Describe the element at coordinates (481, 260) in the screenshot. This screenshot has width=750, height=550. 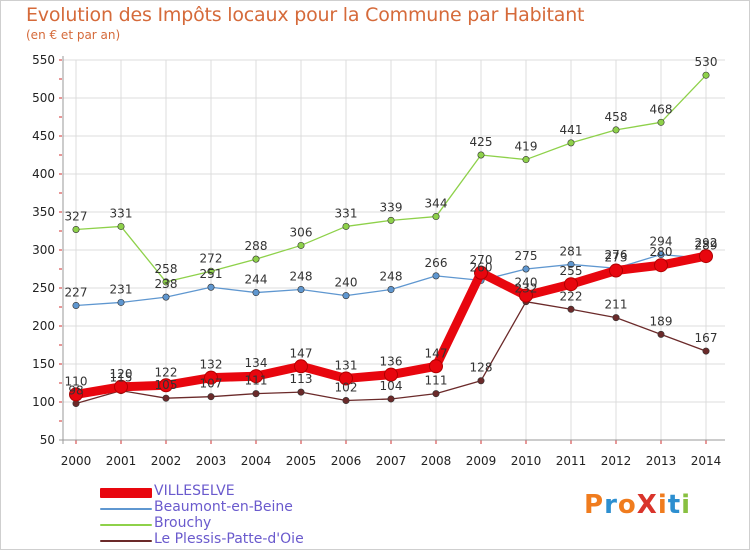
I see `data-label: 270` at that location.